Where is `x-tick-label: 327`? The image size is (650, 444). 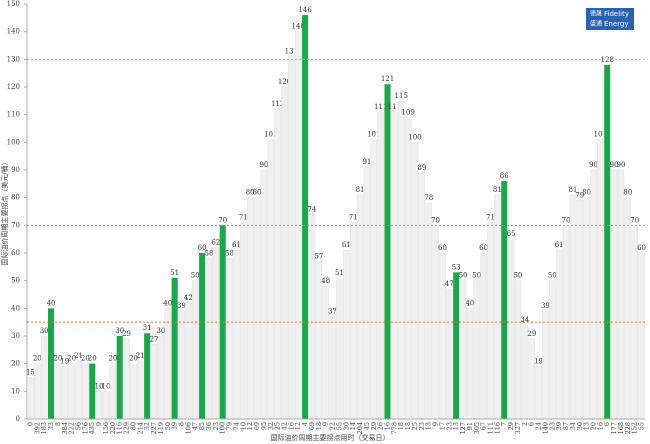 x-tick-label: 327 is located at coordinates (518, 428).